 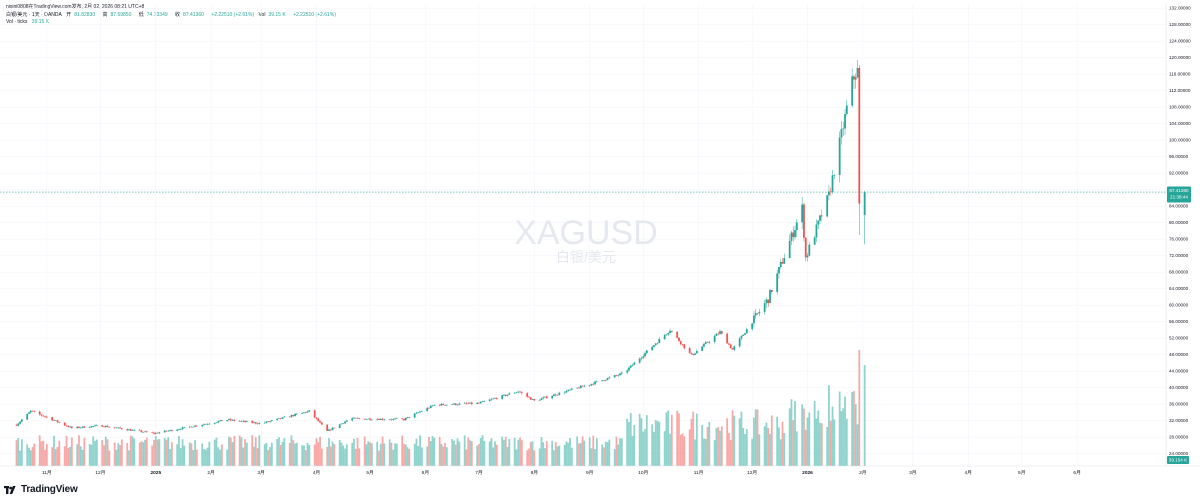 What do you see at coordinates (1179, 453) in the screenshot?
I see `price-tick-label: 24.00000` at bounding box center [1179, 453].